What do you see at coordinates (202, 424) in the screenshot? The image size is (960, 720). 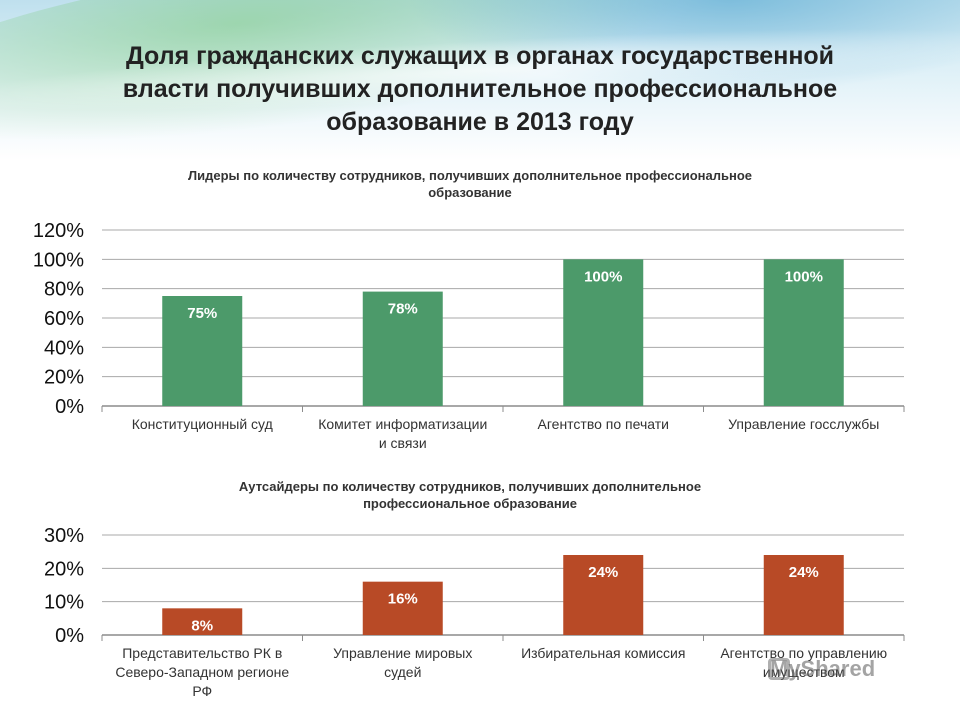 I see `leaders-category-label: Конституционный суд` at bounding box center [202, 424].